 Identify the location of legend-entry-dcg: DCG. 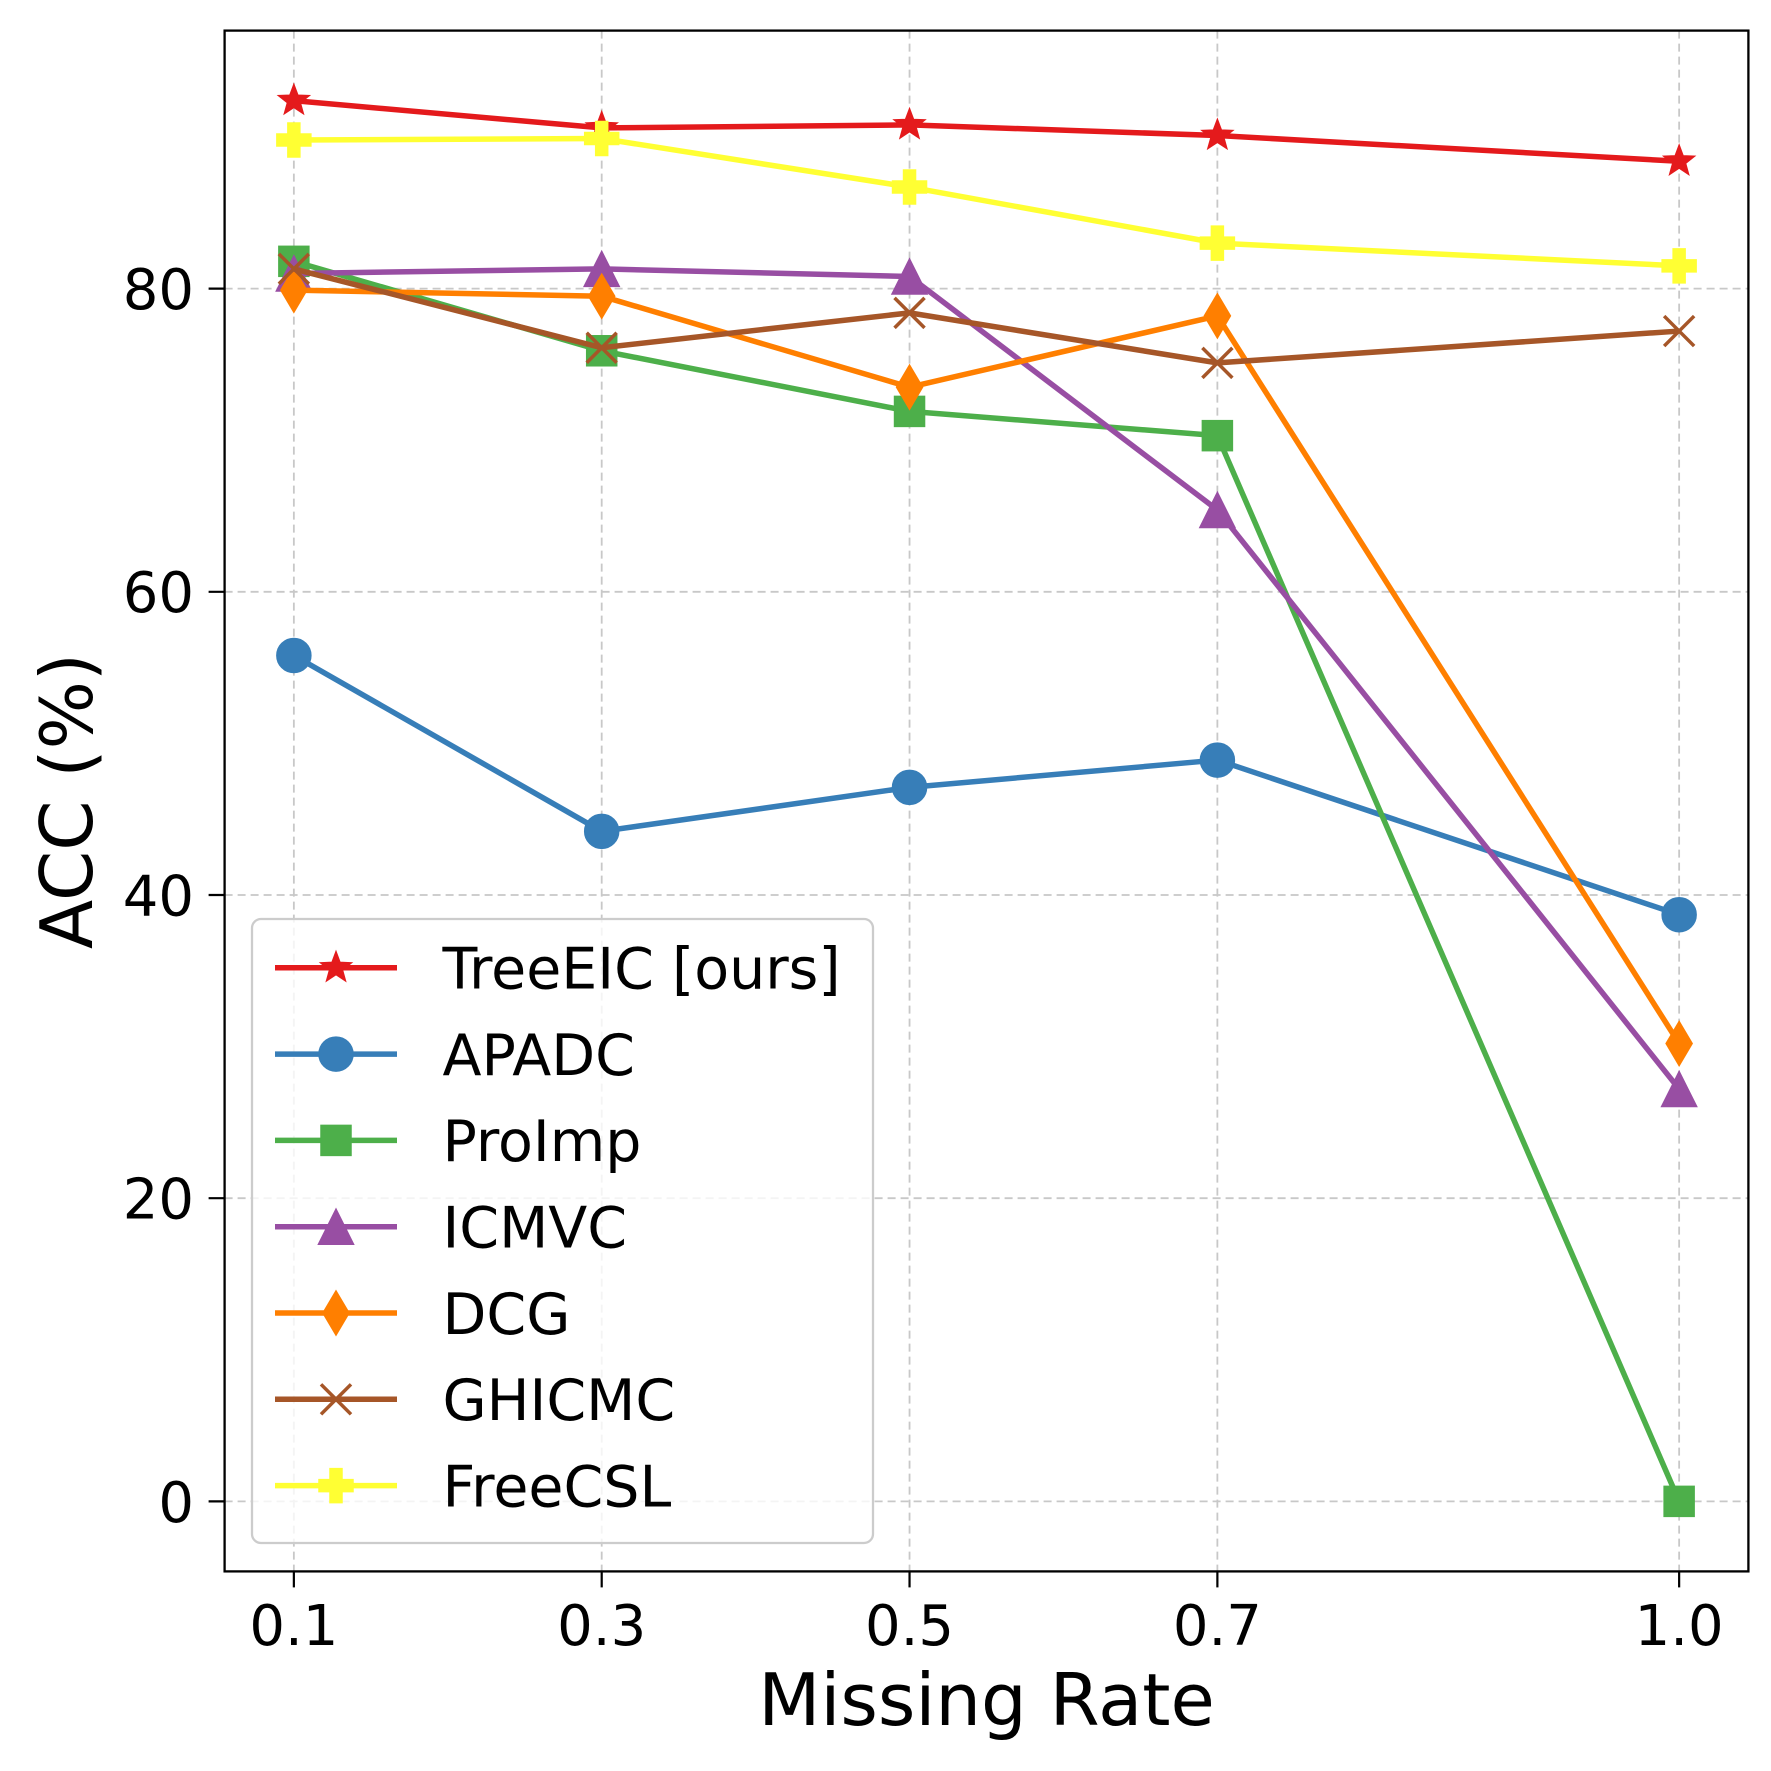
(422, 1315).